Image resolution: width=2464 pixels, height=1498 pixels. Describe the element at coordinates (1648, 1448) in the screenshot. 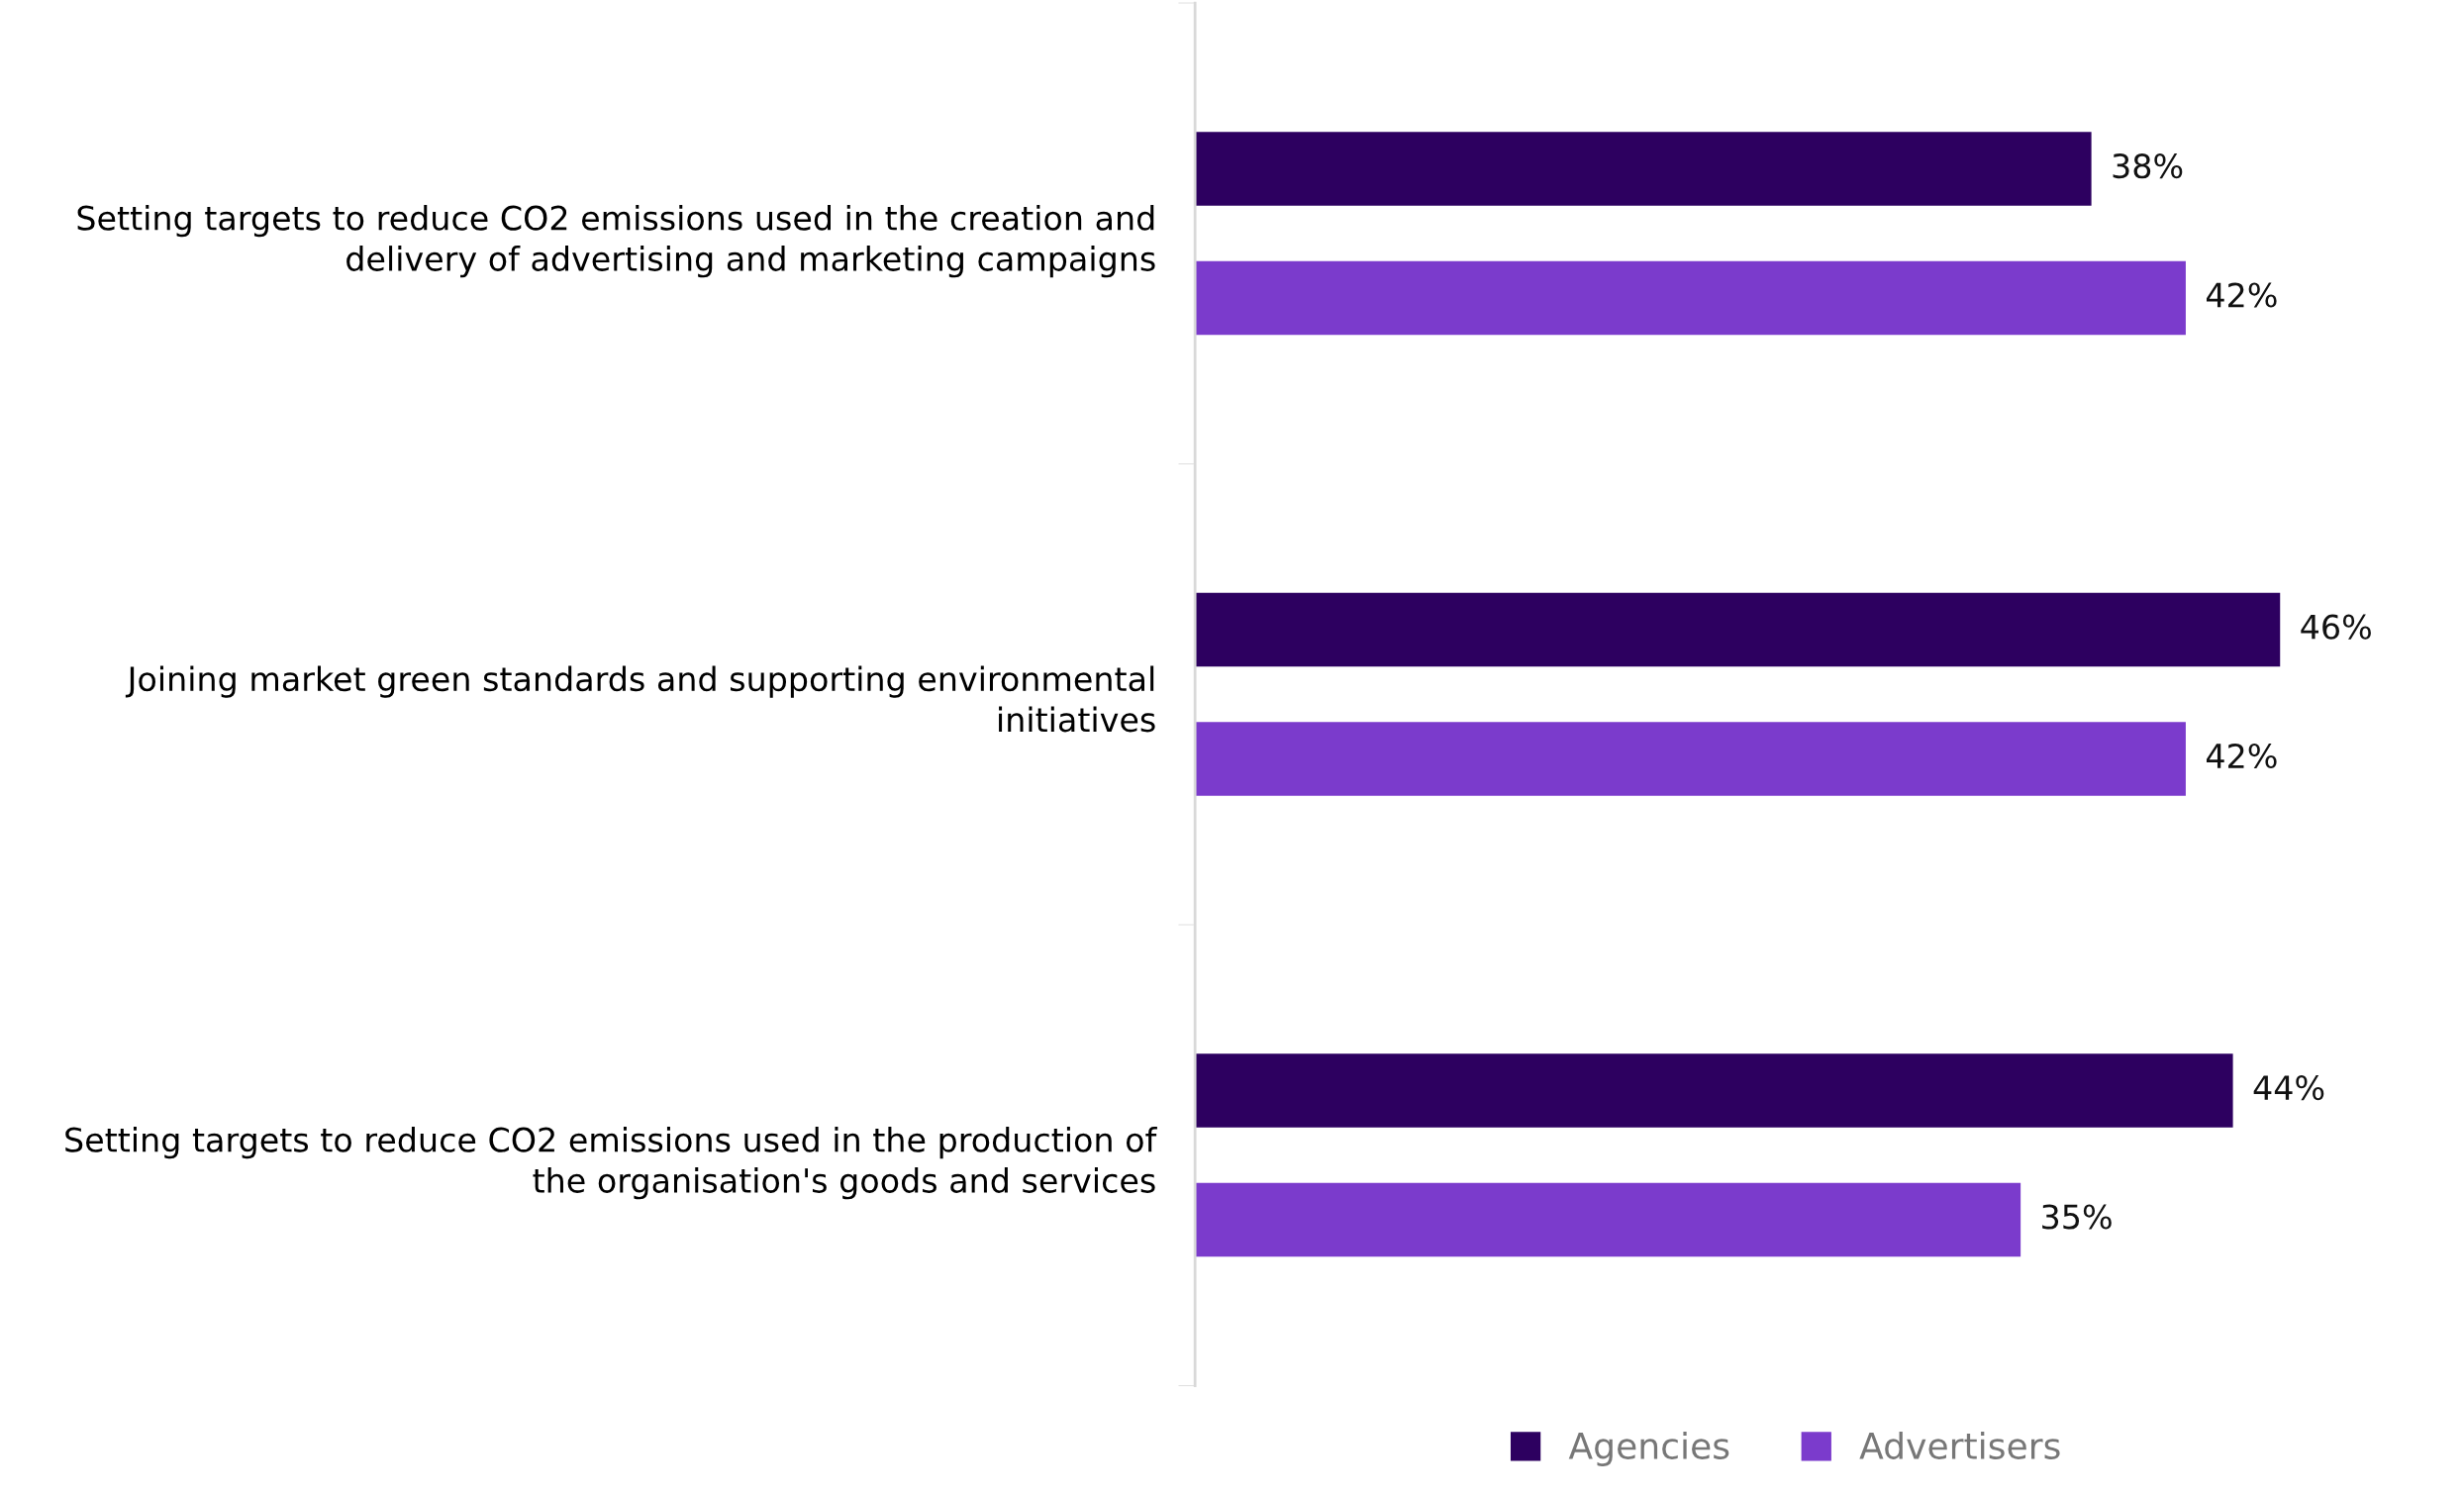

I see `legend-label: Agencies` at that location.